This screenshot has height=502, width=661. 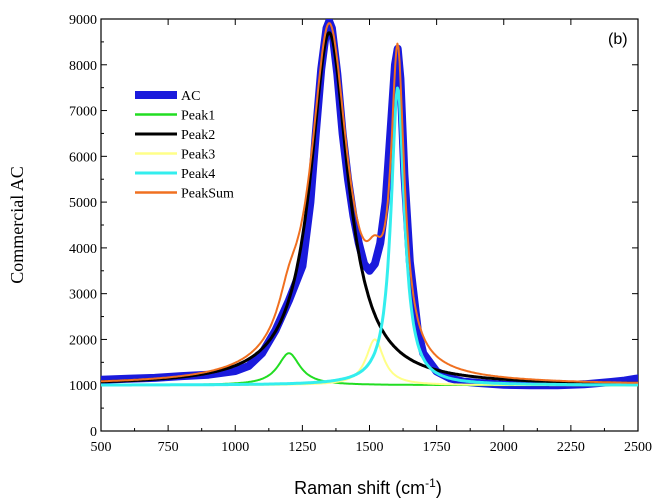 What do you see at coordinates (83, 112) in the screenshot?
I see `y-tick-label: 7000` at bounding box center [83, 112].